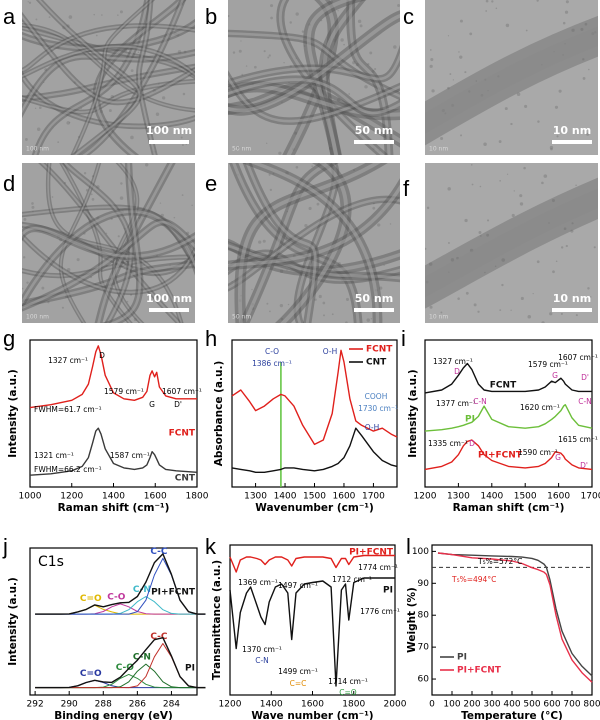 The height and width of the screenshot is (720, 600). What do you see at coordinates (372, 427) in the screenshot?
I see `annotation: O-H` at bounding box center [372, 427].